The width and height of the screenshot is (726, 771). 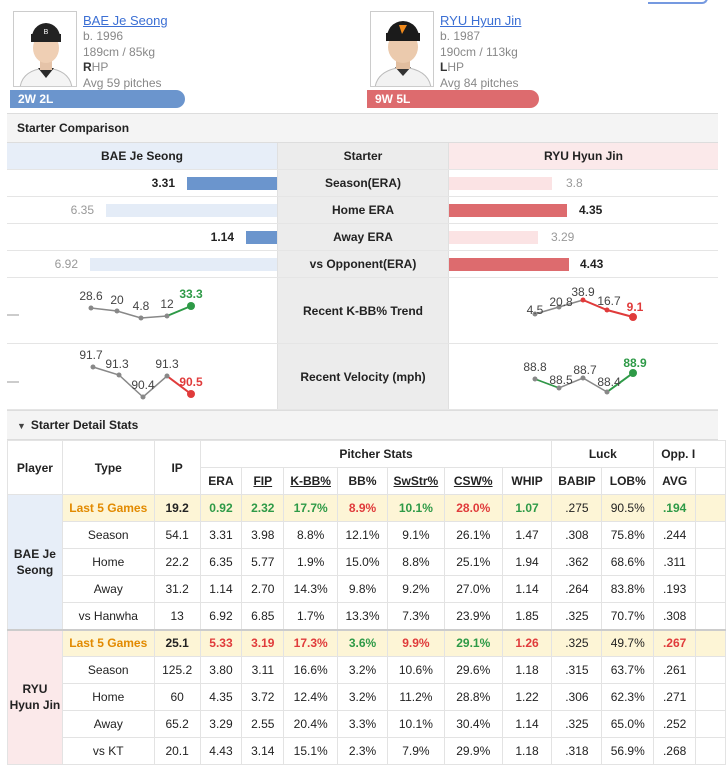 I want to click on cmp-label: Home ERA, so click(x=363, y=210).